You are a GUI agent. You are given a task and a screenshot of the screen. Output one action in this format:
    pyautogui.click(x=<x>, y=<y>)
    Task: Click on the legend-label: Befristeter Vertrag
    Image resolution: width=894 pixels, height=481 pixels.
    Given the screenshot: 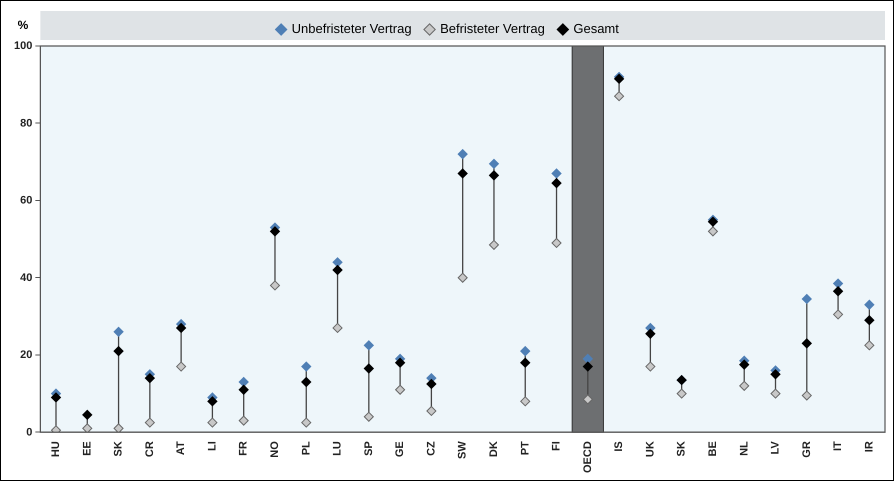 What is the action you would take?
    pyautogui.click(x=492, y=28)
    